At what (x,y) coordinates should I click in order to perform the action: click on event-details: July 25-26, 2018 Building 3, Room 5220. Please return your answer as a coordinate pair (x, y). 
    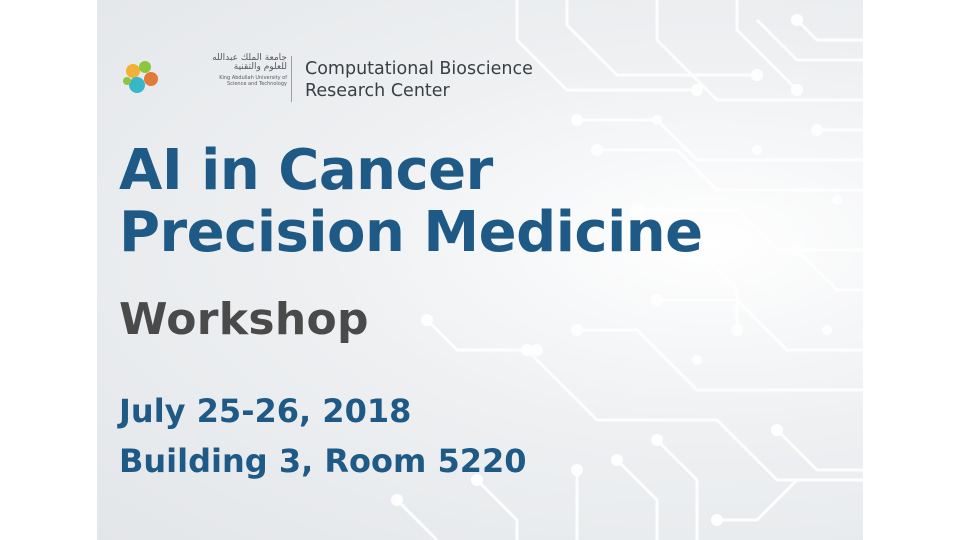
    Looking at the image, I should click on (323, 436).